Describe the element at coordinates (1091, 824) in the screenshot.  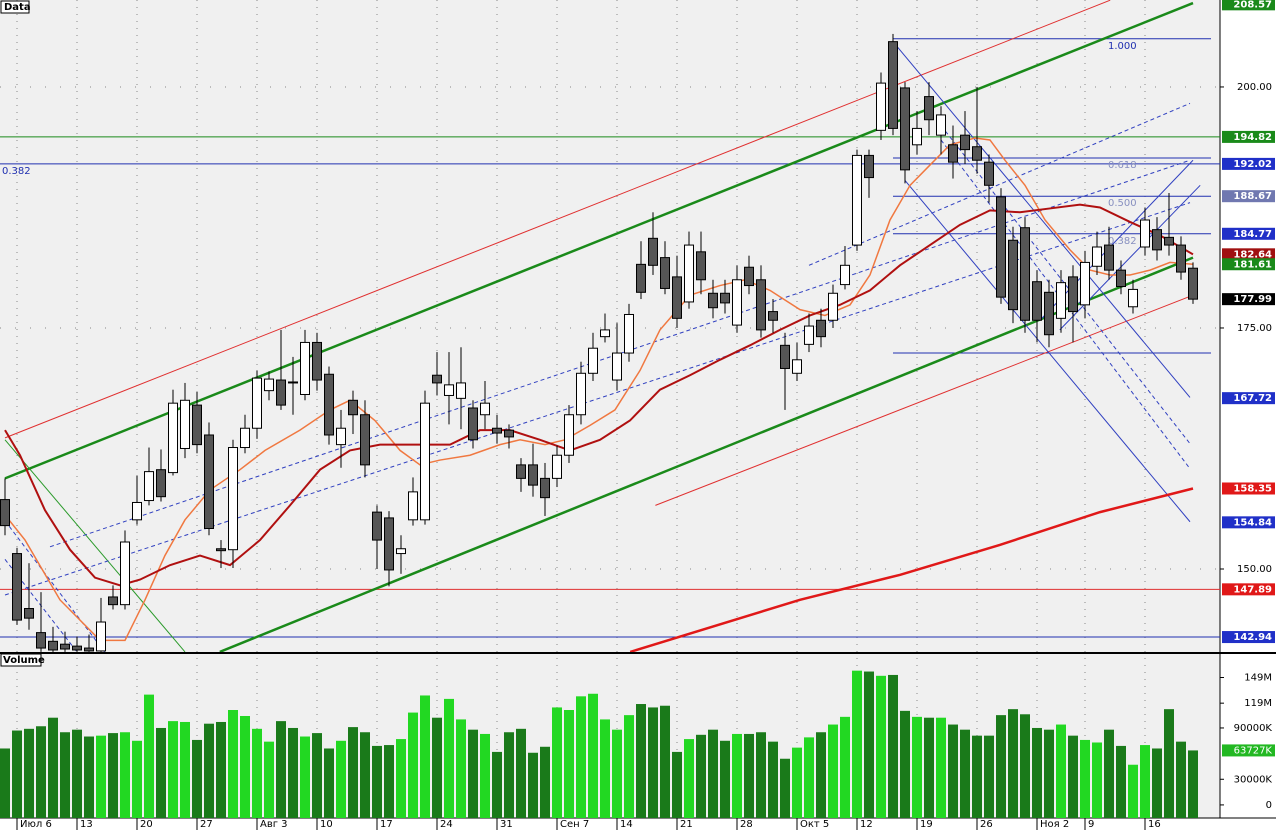
I see `x-tick-label: 9` at that location.